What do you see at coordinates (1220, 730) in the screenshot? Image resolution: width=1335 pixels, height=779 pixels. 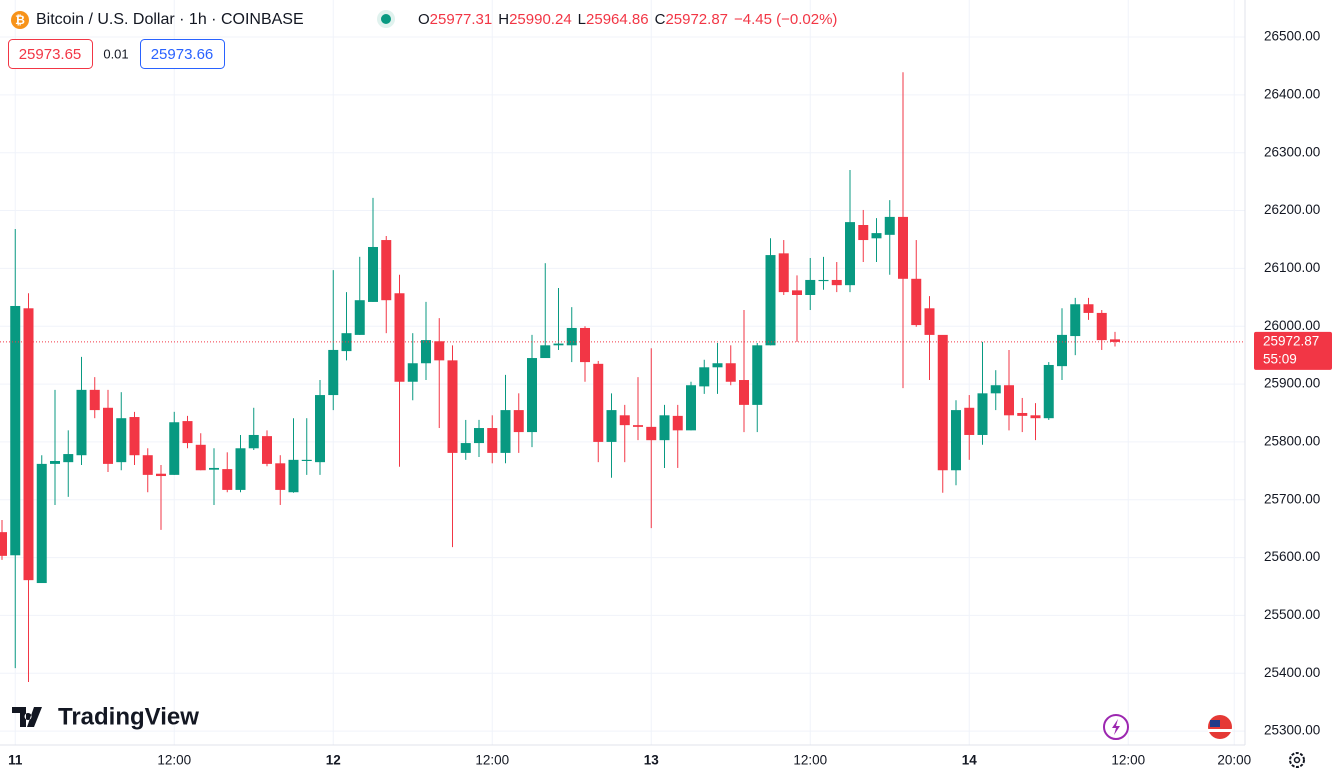 I see `flag-stripe` at bounding box center [1220, 730].